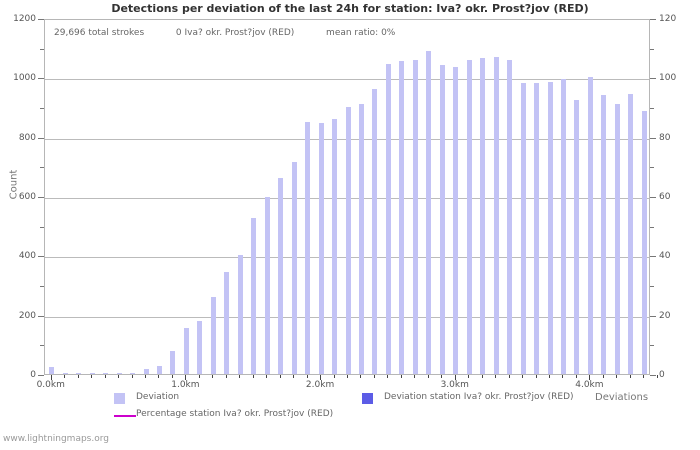 This screenshot has width=700, height=450. I want to click on annotation-station-count: 0 Iva? okr. Prost?jov (RED), so click(235, 33).